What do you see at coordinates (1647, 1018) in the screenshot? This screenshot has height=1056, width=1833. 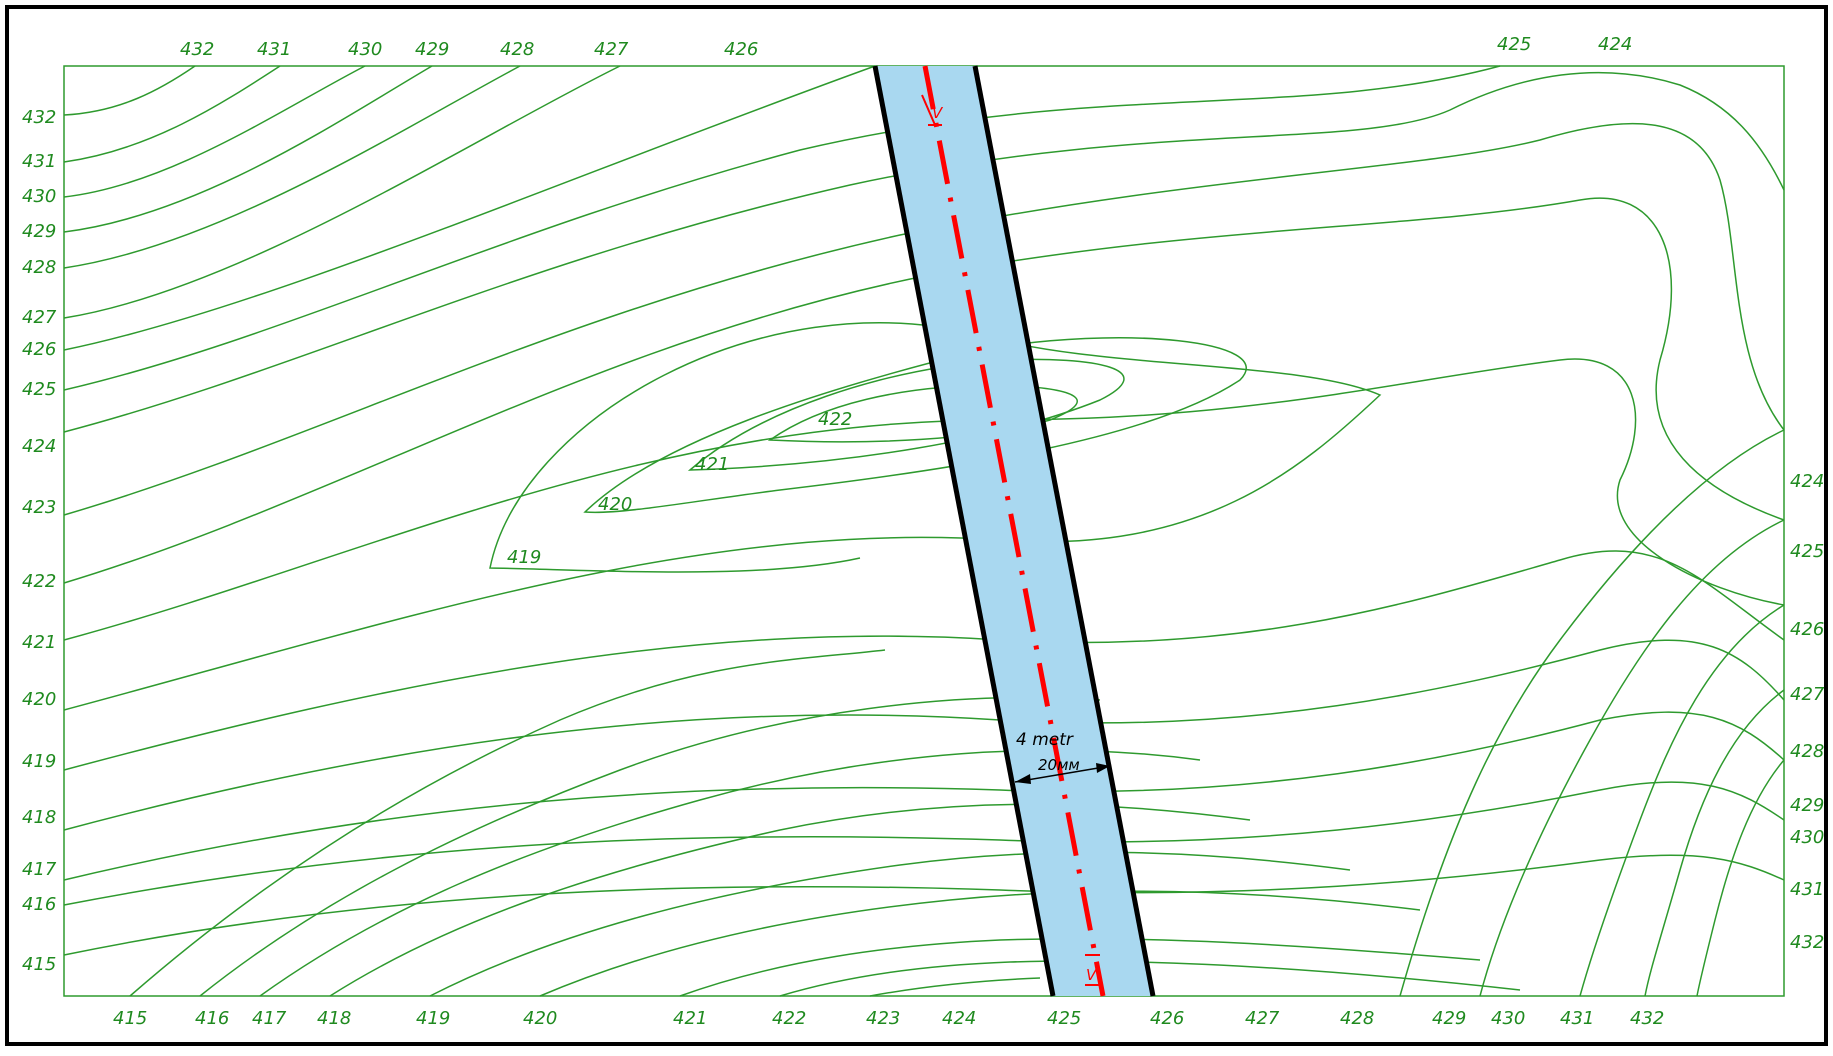 I see `elevation-label-bottom: 432` at bounding box center [1647, 1018].